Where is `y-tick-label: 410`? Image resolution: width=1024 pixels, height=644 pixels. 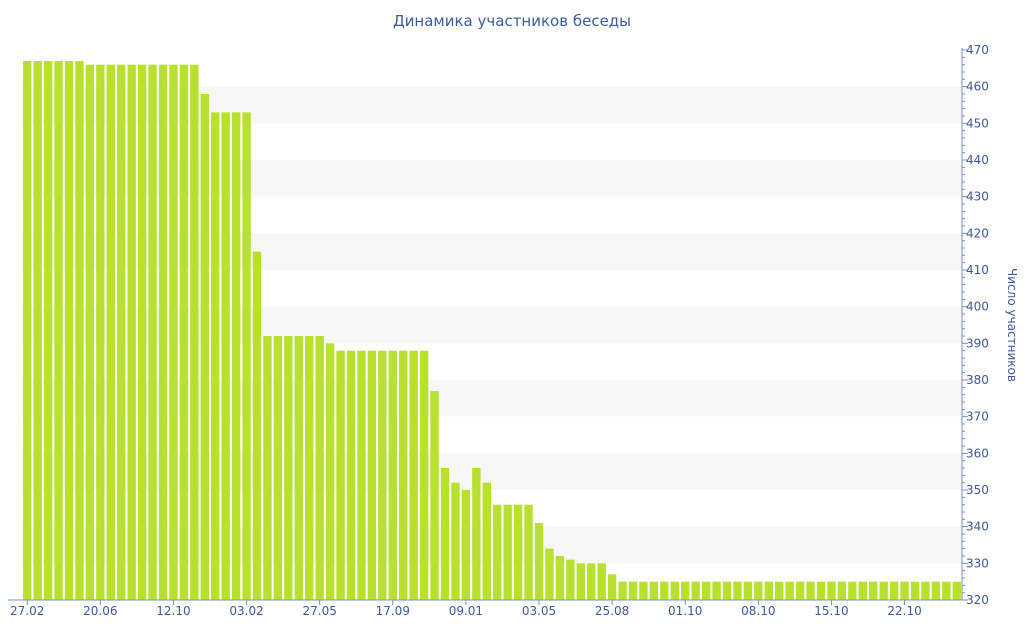 y-tick-label: 410 is located at coordinates (977, 270).